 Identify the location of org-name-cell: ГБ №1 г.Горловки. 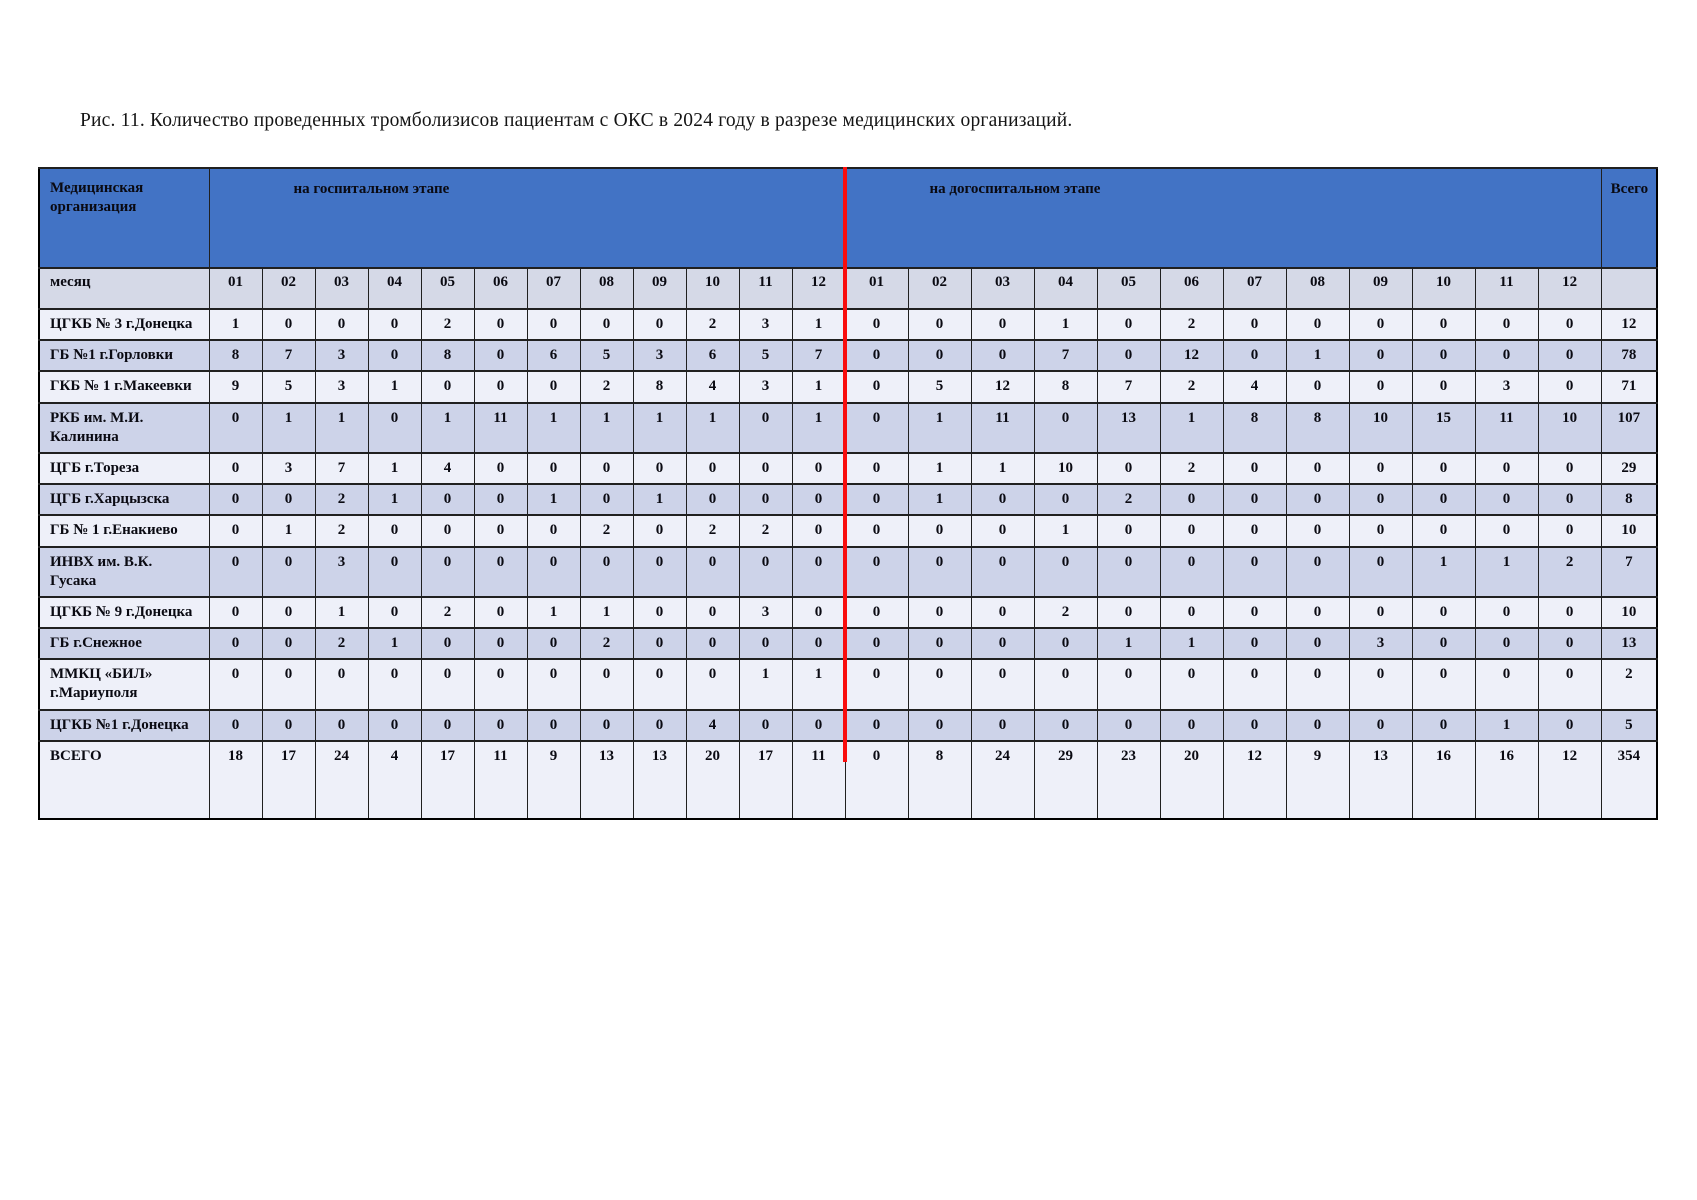
(124, 355).